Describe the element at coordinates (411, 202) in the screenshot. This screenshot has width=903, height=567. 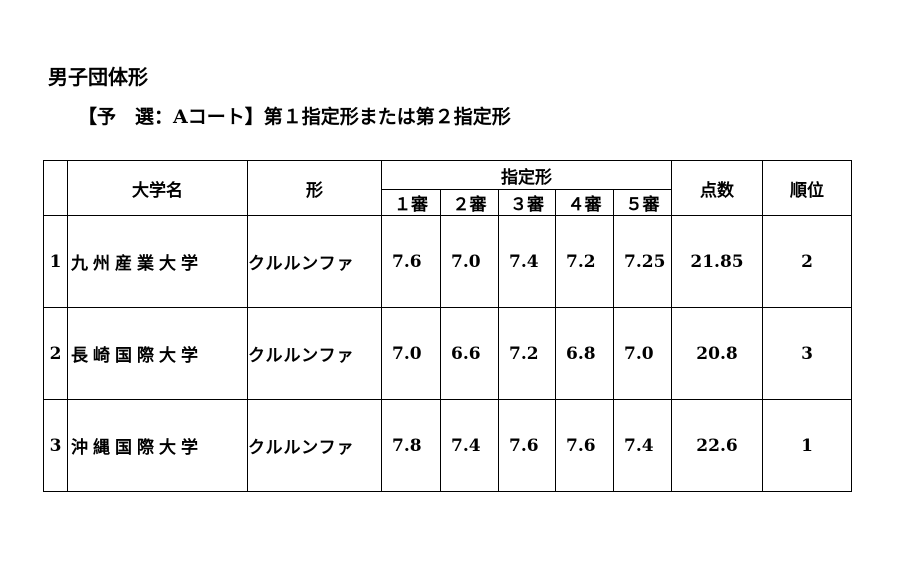
I see `header-judge: １審` at that location.